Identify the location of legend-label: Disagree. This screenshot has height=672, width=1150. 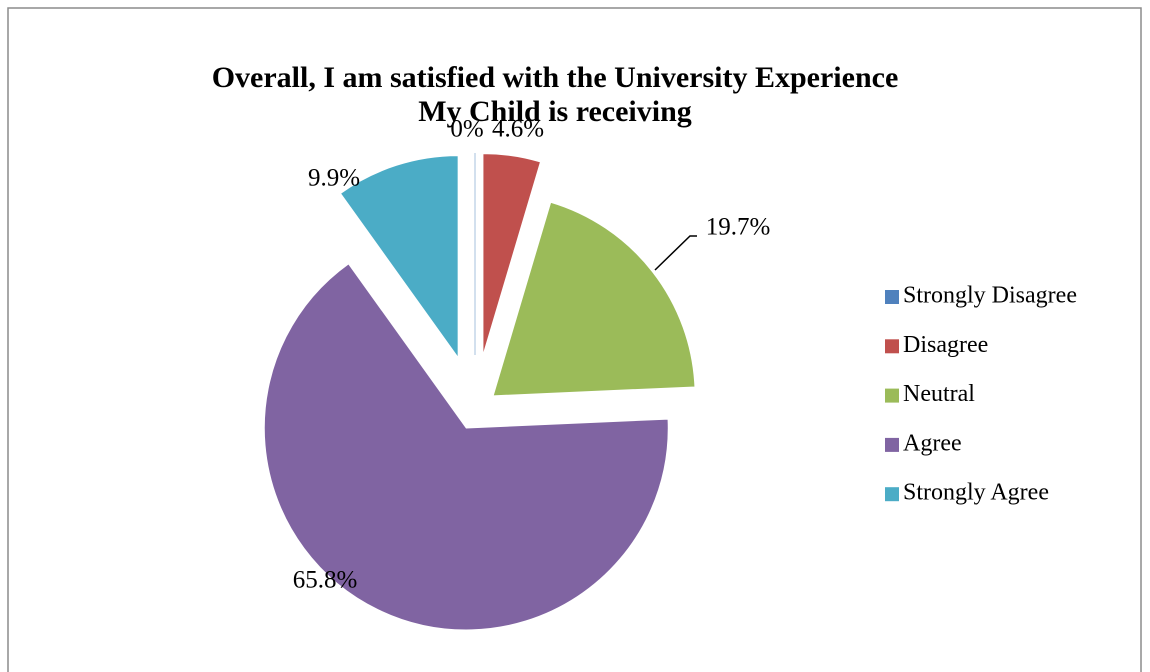
(945, 345).